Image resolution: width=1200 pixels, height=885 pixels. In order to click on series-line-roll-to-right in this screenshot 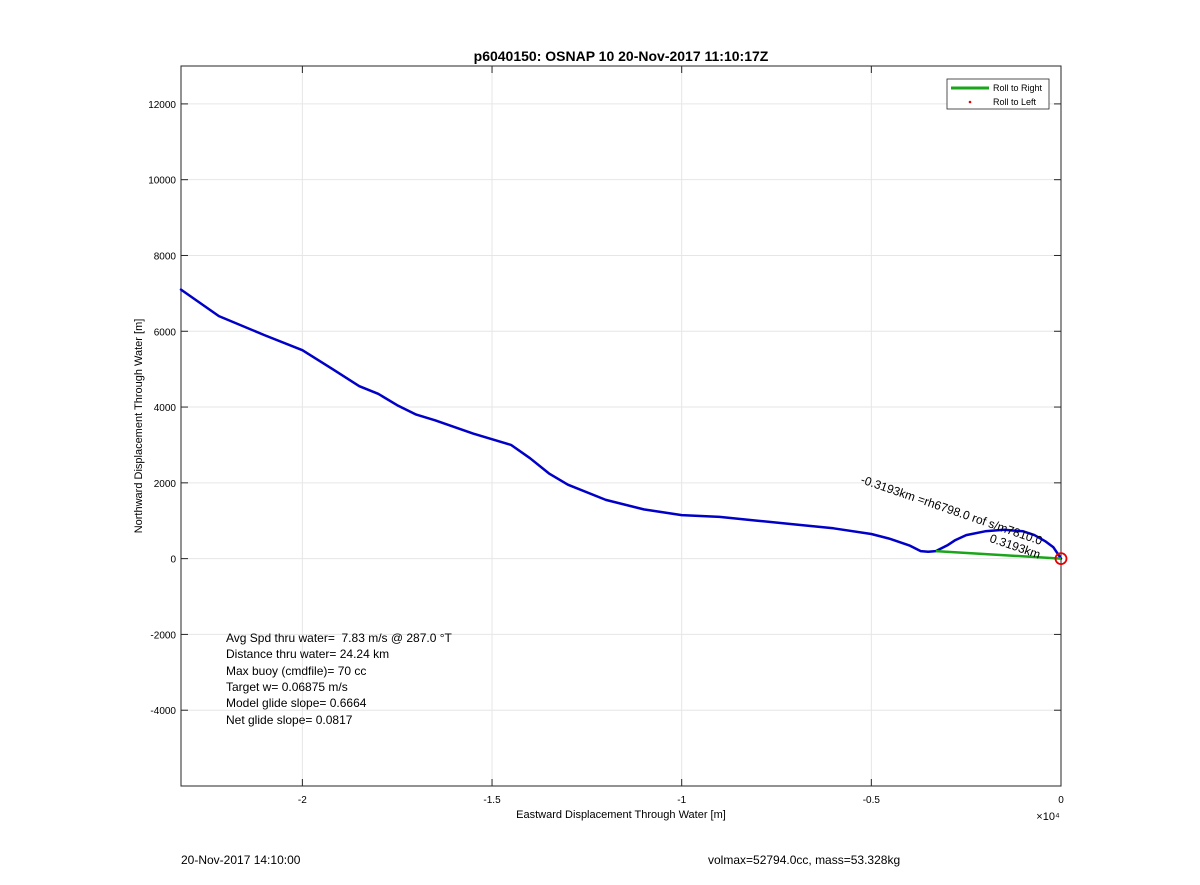, I will do `click(998, 554)`.